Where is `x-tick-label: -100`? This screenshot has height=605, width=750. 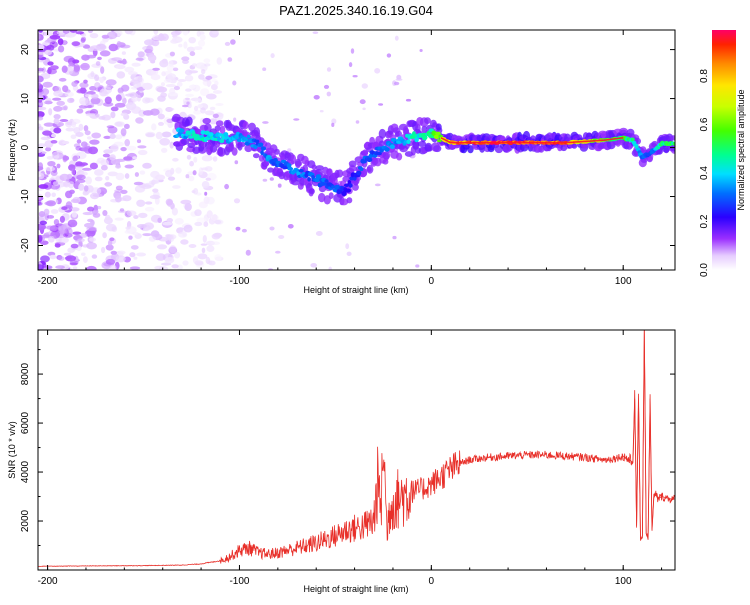
x-tick-label: -100 is located at coordinates (239, 581).